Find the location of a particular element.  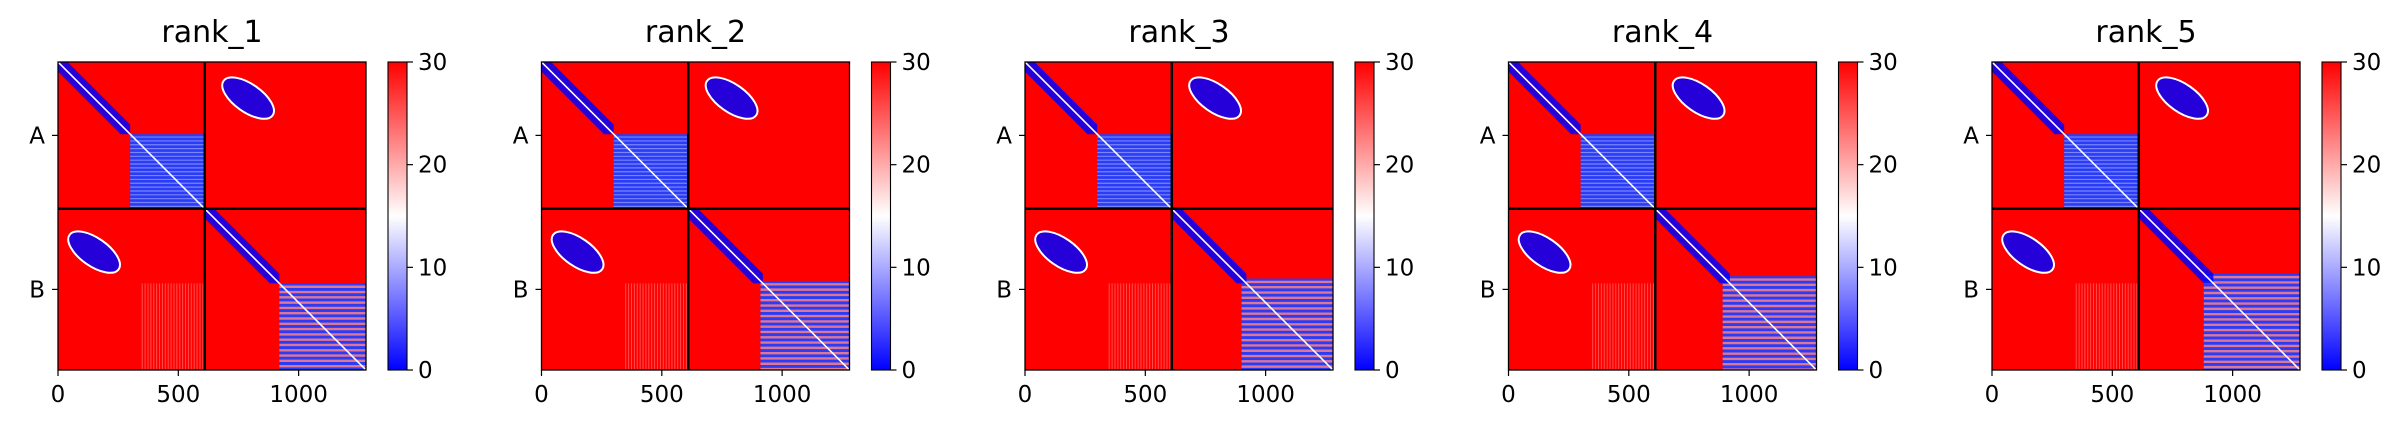

panel-title: rank_4 is located at coordinates (1662, 32).